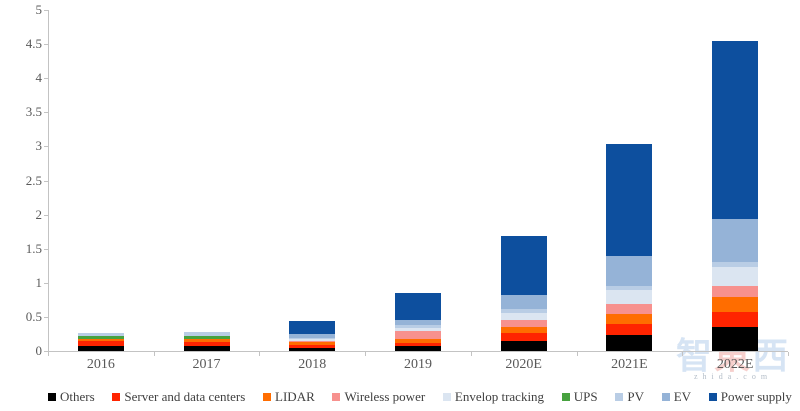 Image resolution: width=800 pixels, height=411 pixels. I want to click on legend-item-ups: UPS, so click(579, 397).